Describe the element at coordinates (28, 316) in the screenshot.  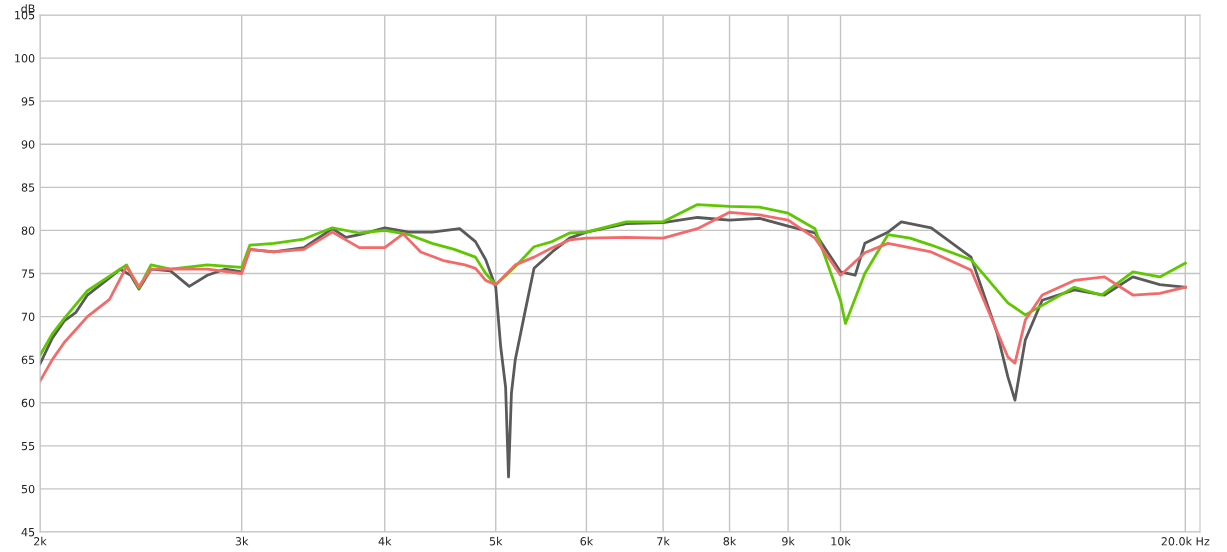
I see `y-tick-label: 70` at that location.